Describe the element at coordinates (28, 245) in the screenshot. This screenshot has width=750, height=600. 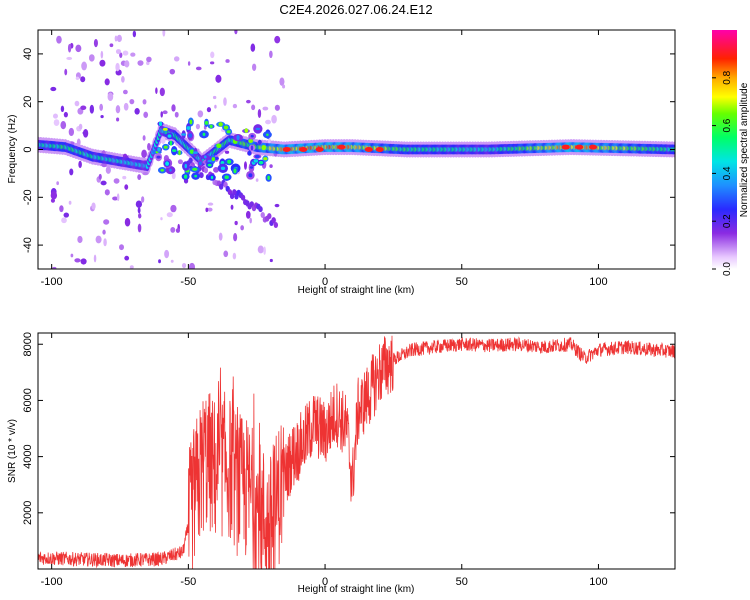
I see `y-tick-label: -40` at that location.